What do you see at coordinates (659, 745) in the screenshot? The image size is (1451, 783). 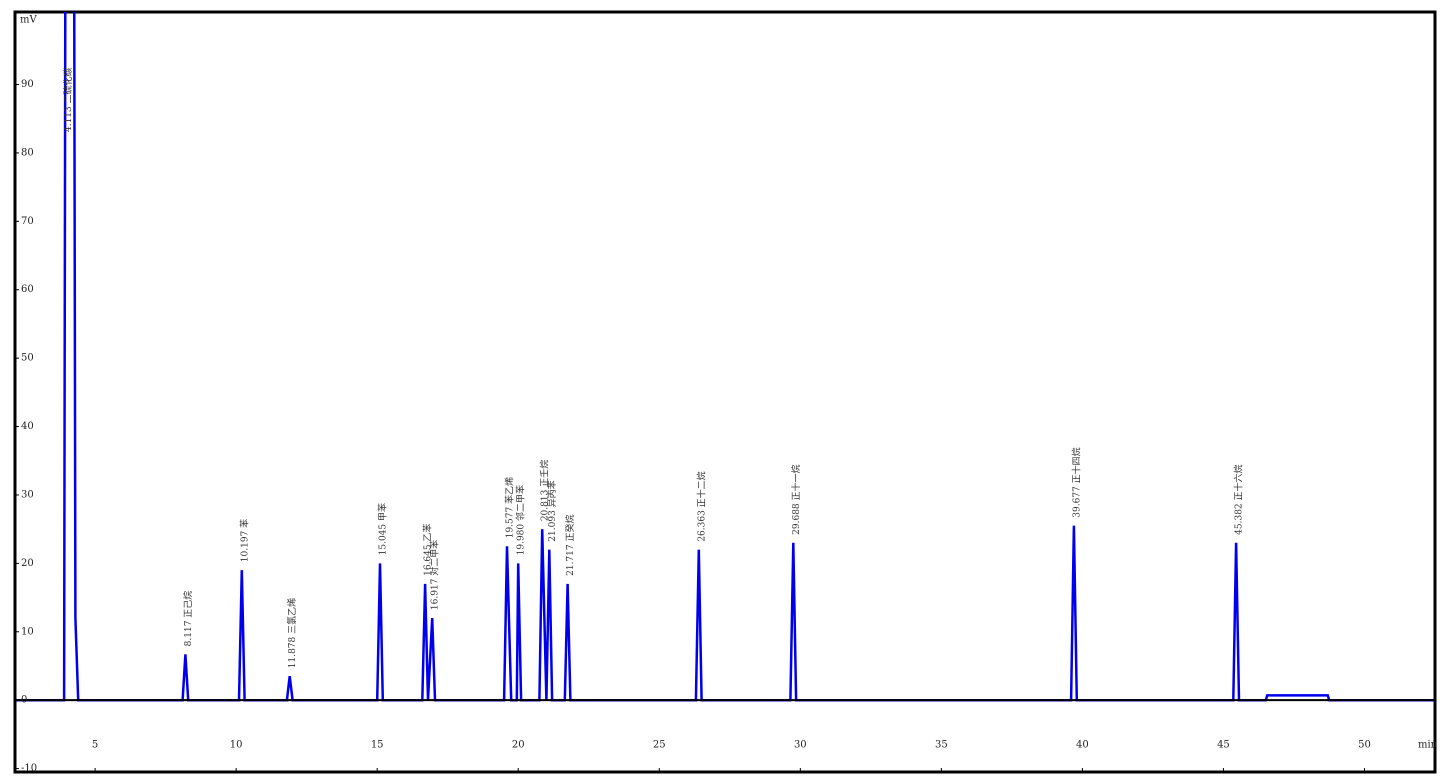 I see `x-tick-label: 25` at bounding box center [659, 745].